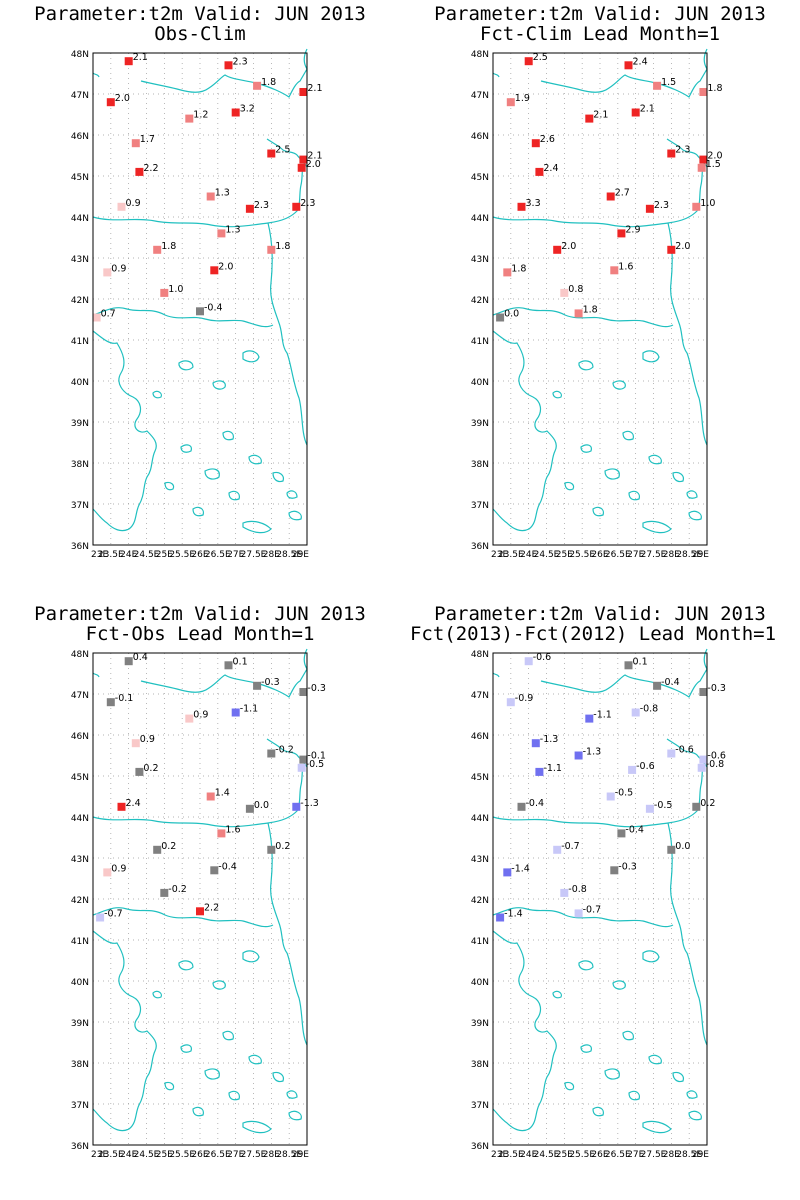  Describe the element at coordinates (227, 866) in the screenshot. I see `station-value-label: -0.4` at that location.